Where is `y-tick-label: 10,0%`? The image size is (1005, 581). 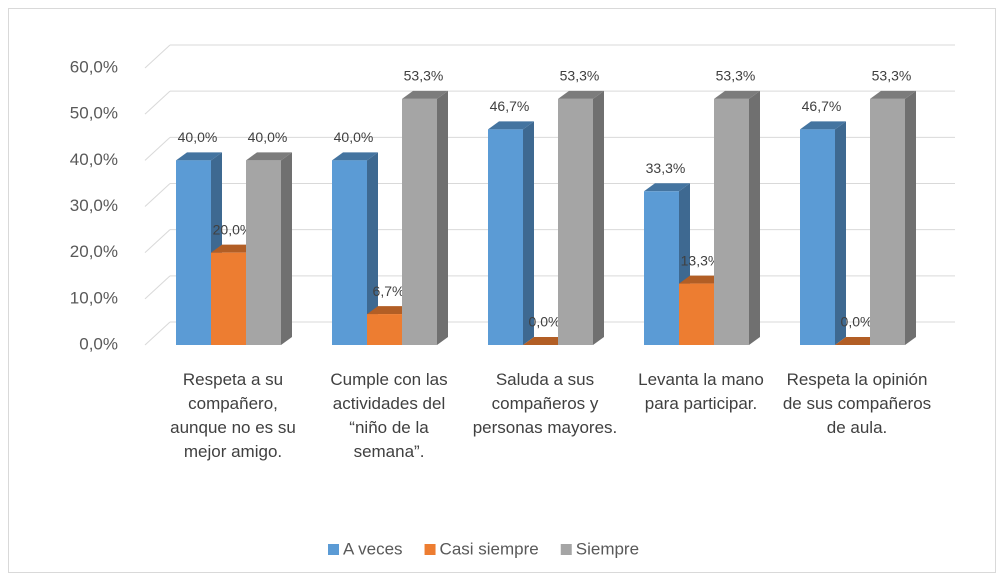
y-tick-label: 10,0% is located at coordinates (94, 297).